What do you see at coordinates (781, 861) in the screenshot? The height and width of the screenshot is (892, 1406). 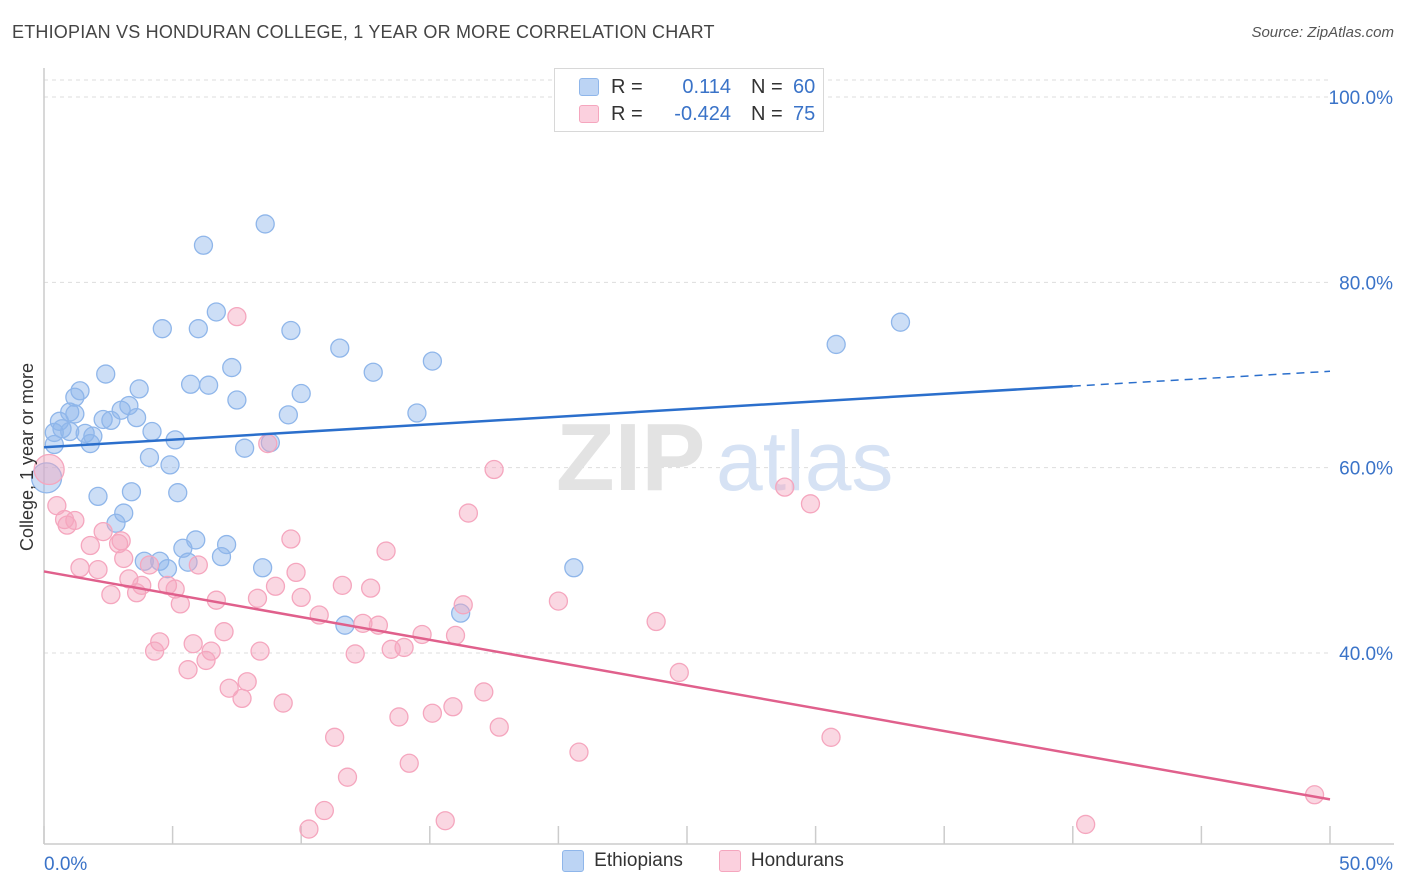 I see `legend-item-hondurans: Hondurans` at bounding box center [781, 861].